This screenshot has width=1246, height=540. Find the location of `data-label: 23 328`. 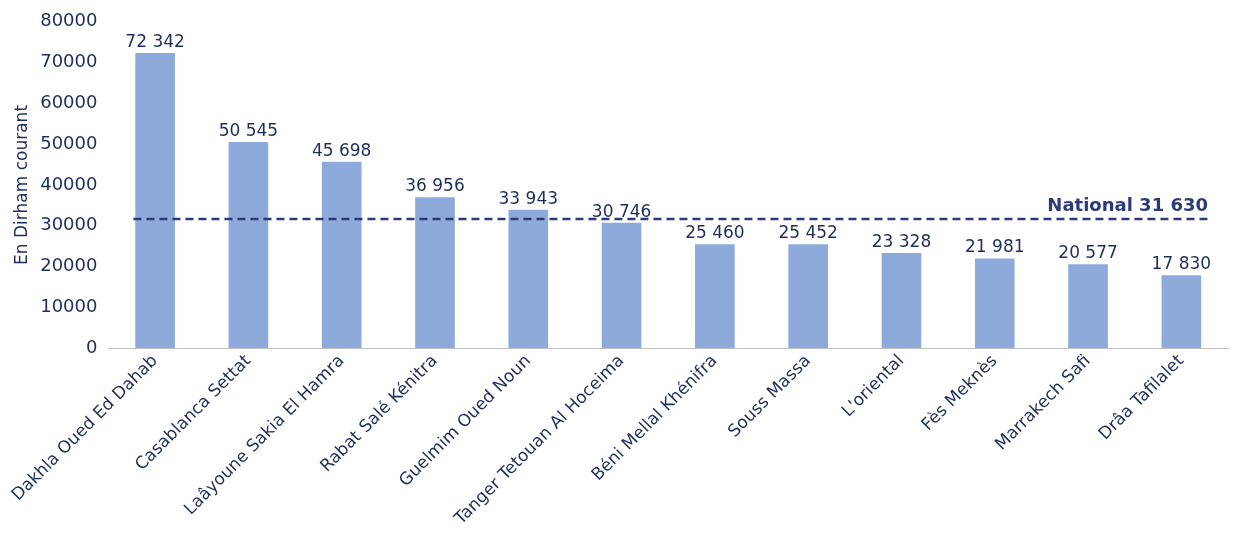

data-label: 23 328 is located at coordinates (901, 240).